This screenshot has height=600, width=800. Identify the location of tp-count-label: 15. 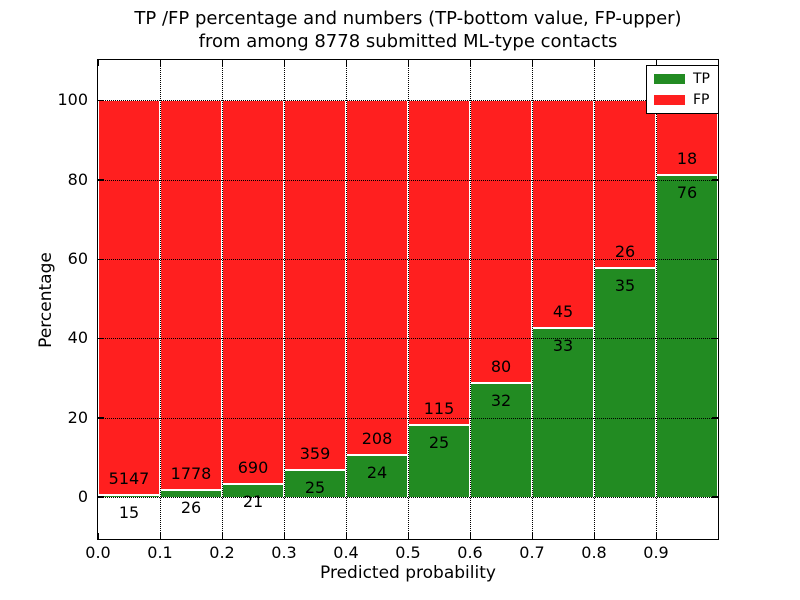
(129, 512).